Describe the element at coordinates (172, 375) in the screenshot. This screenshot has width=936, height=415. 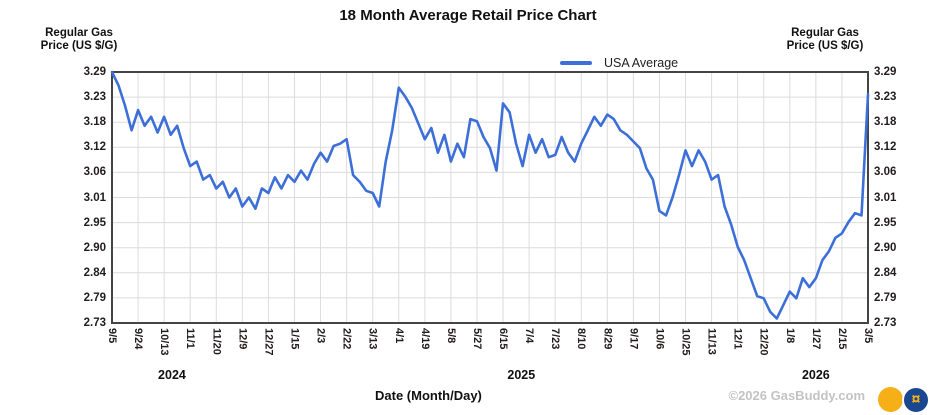
I see `year-label: 2024` at that location.